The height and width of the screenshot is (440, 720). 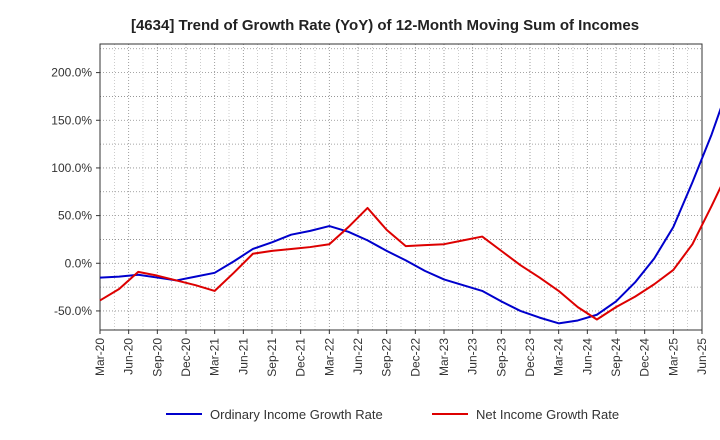 What do you see at coordinates (272, 357) in the screenshot?
I see `x-tick-label: Sep-21` at bounding box center [272, 357].